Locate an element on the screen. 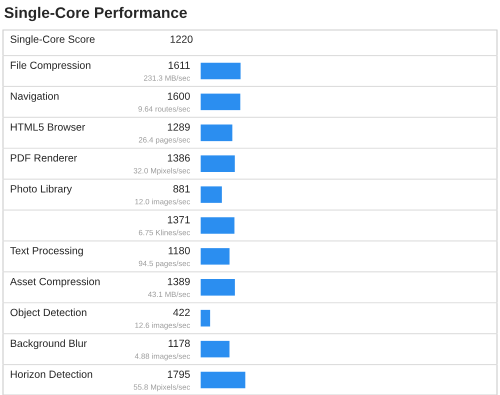 This screenshot has height=395, width=500. y-tick-label: File Compression is located at coordinates (50, 66).